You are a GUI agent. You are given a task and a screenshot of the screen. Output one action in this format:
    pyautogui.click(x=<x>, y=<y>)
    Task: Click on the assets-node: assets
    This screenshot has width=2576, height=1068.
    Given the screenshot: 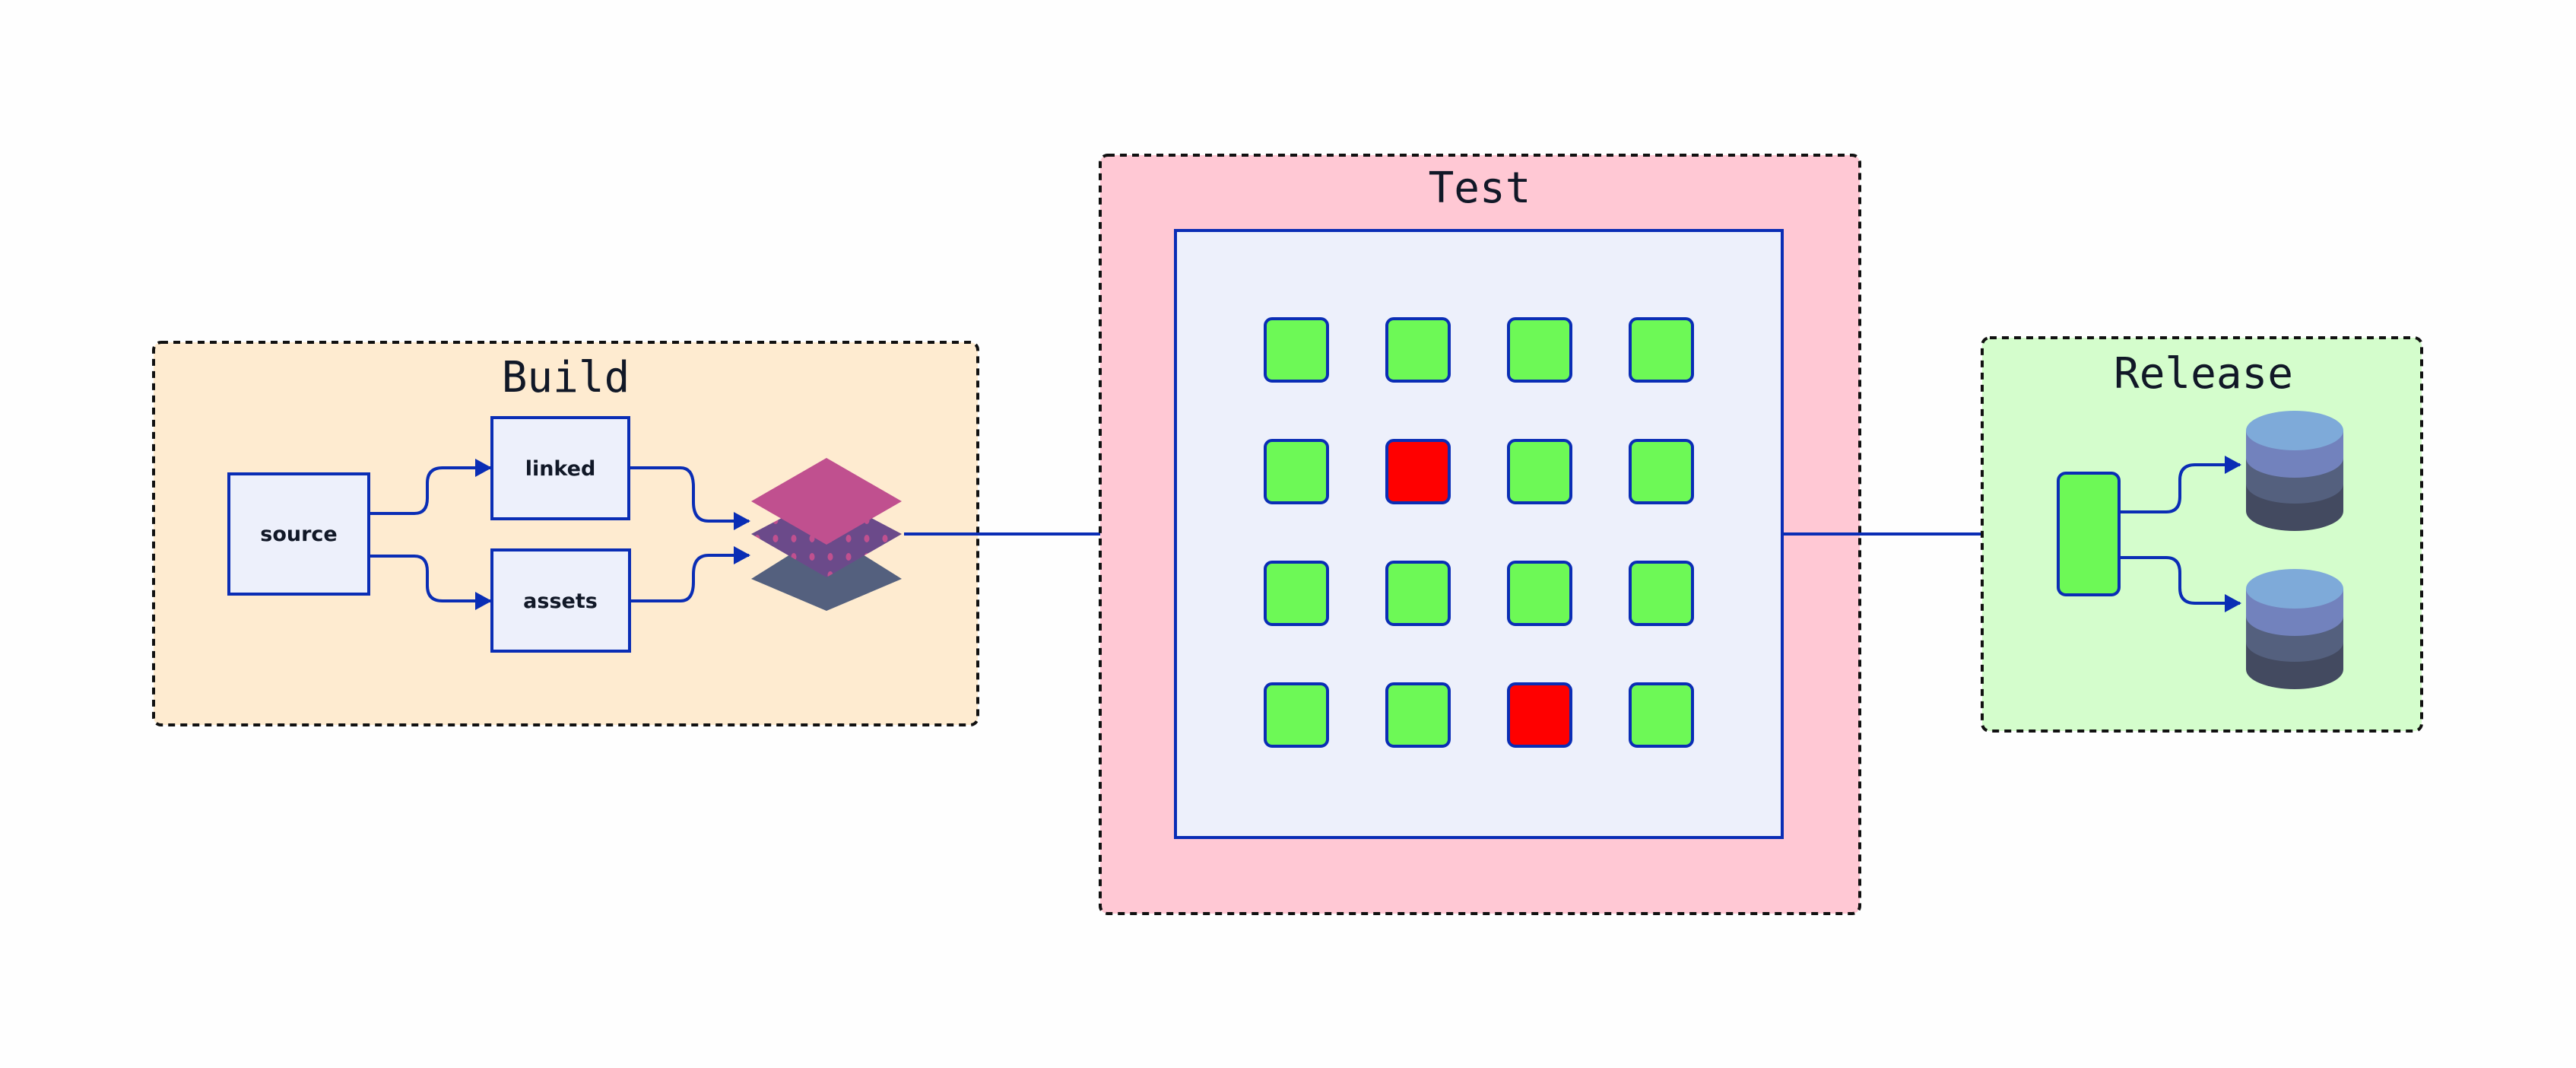 What is the action you would take?
    pyautogui.click(x=560, y=600)
    